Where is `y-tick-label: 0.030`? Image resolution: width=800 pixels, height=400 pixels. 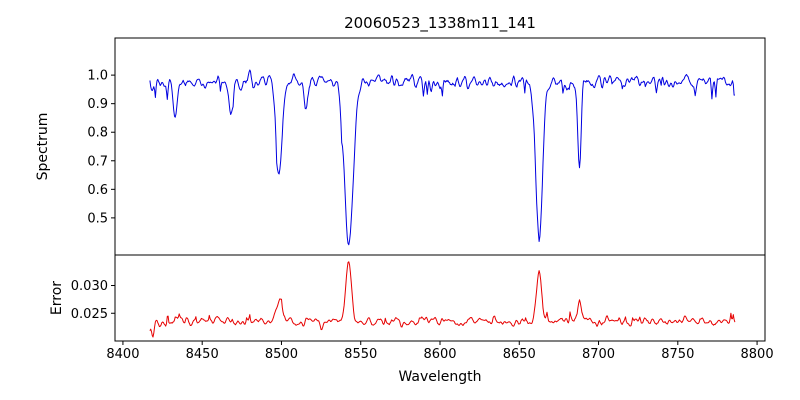
y-tick-label: 0.030 is located at coordinates (89, 286).